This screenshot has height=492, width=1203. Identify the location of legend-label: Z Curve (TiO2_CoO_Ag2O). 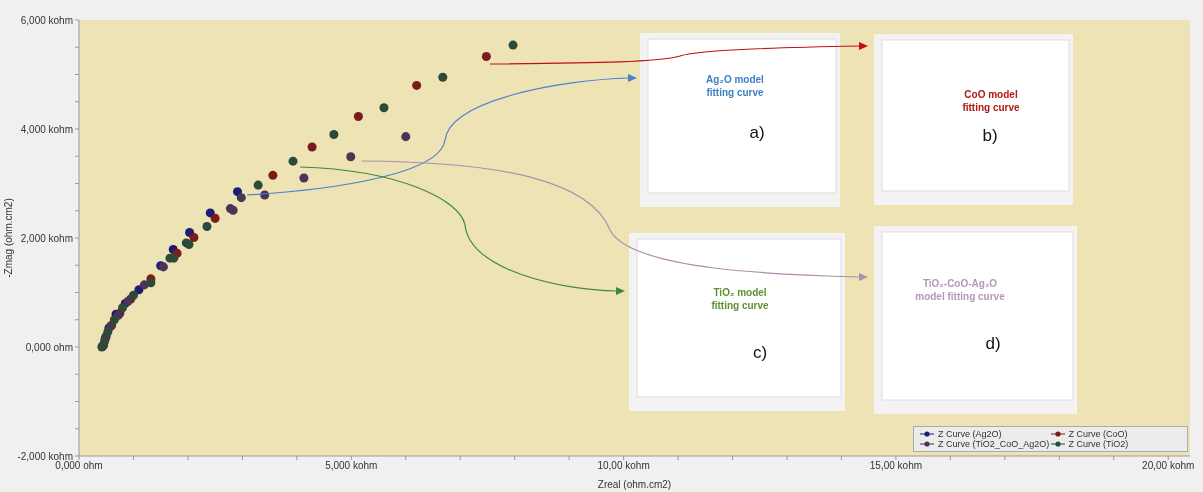
(994, 444).